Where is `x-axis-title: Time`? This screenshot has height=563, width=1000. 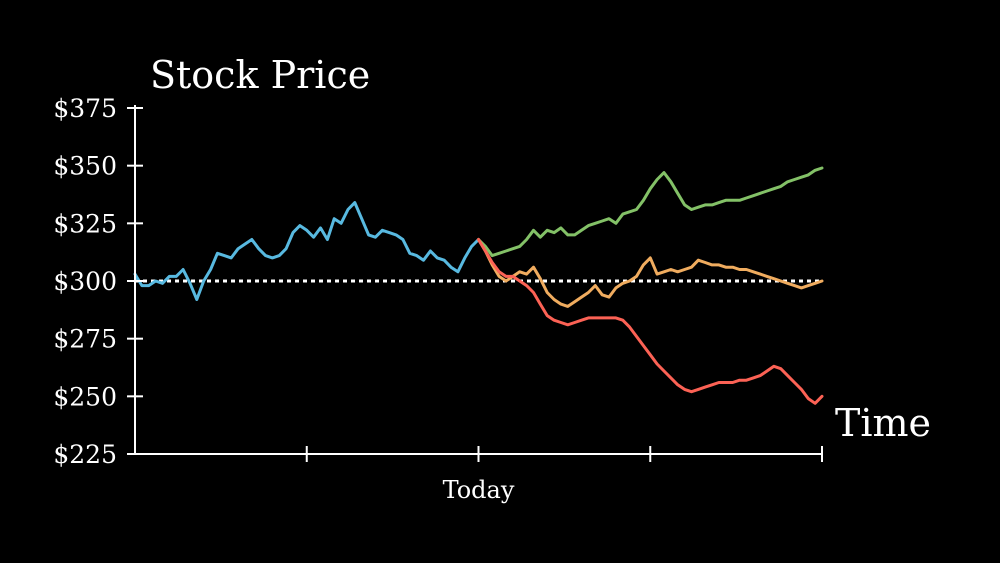 x-axis-title: Time is located at coordinates (883, 423).